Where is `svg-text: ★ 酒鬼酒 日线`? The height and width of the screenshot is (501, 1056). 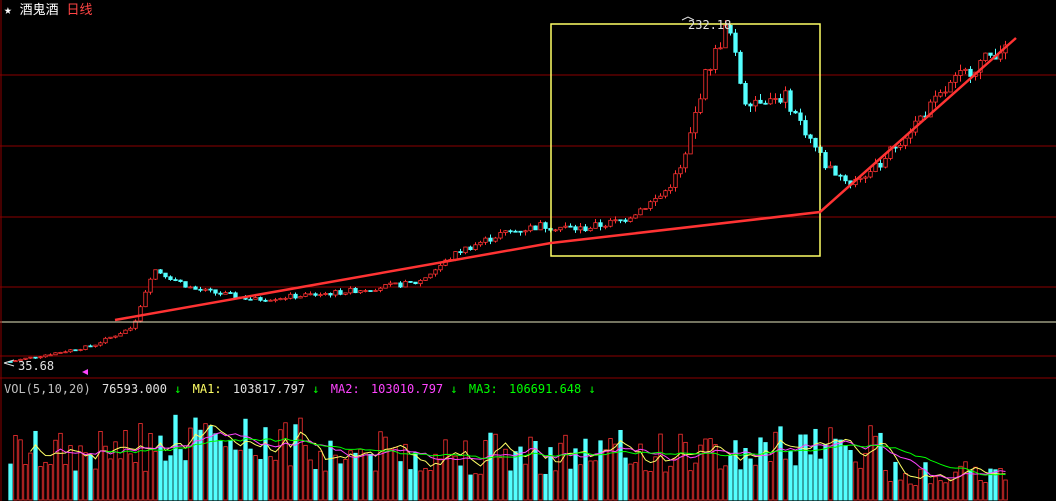 svg-text: ★ 酒鬼酒 日线 is located at coordinates (48, 10).